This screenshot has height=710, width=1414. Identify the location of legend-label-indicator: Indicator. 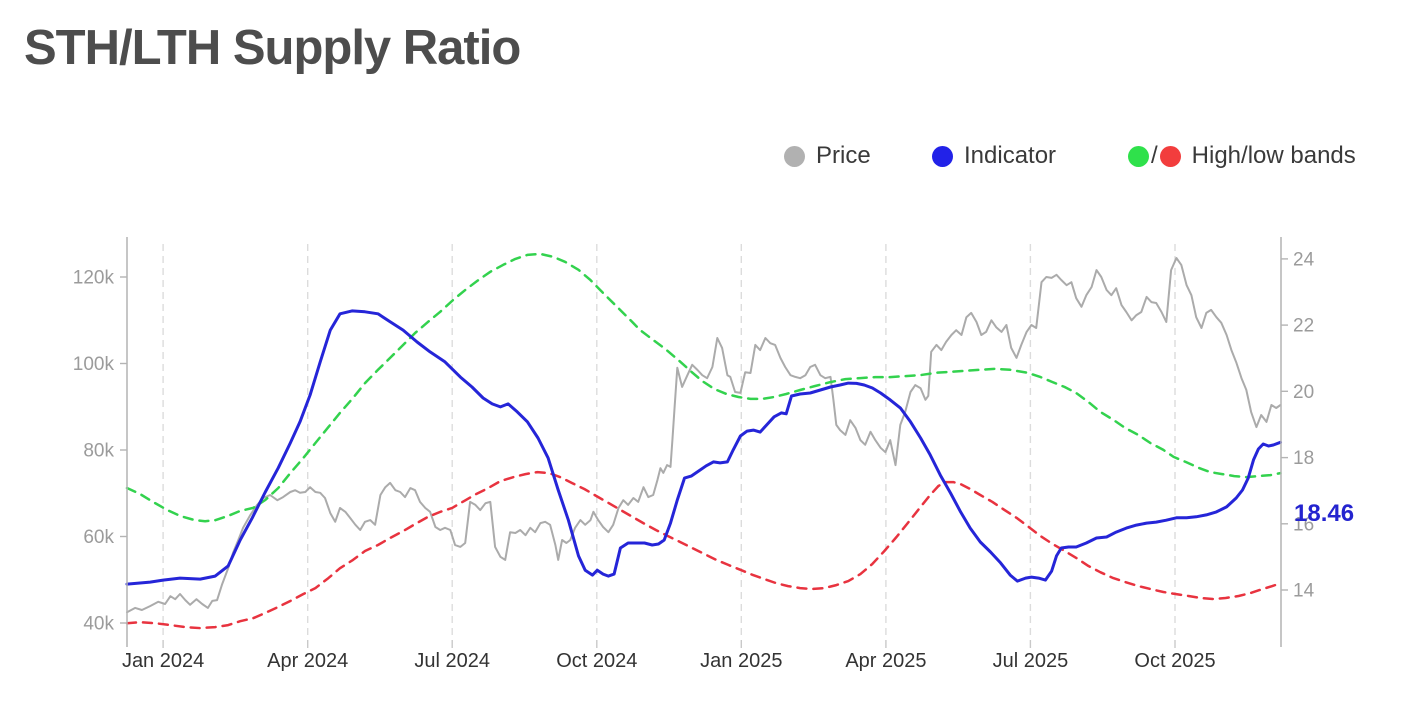
(1010, 155).